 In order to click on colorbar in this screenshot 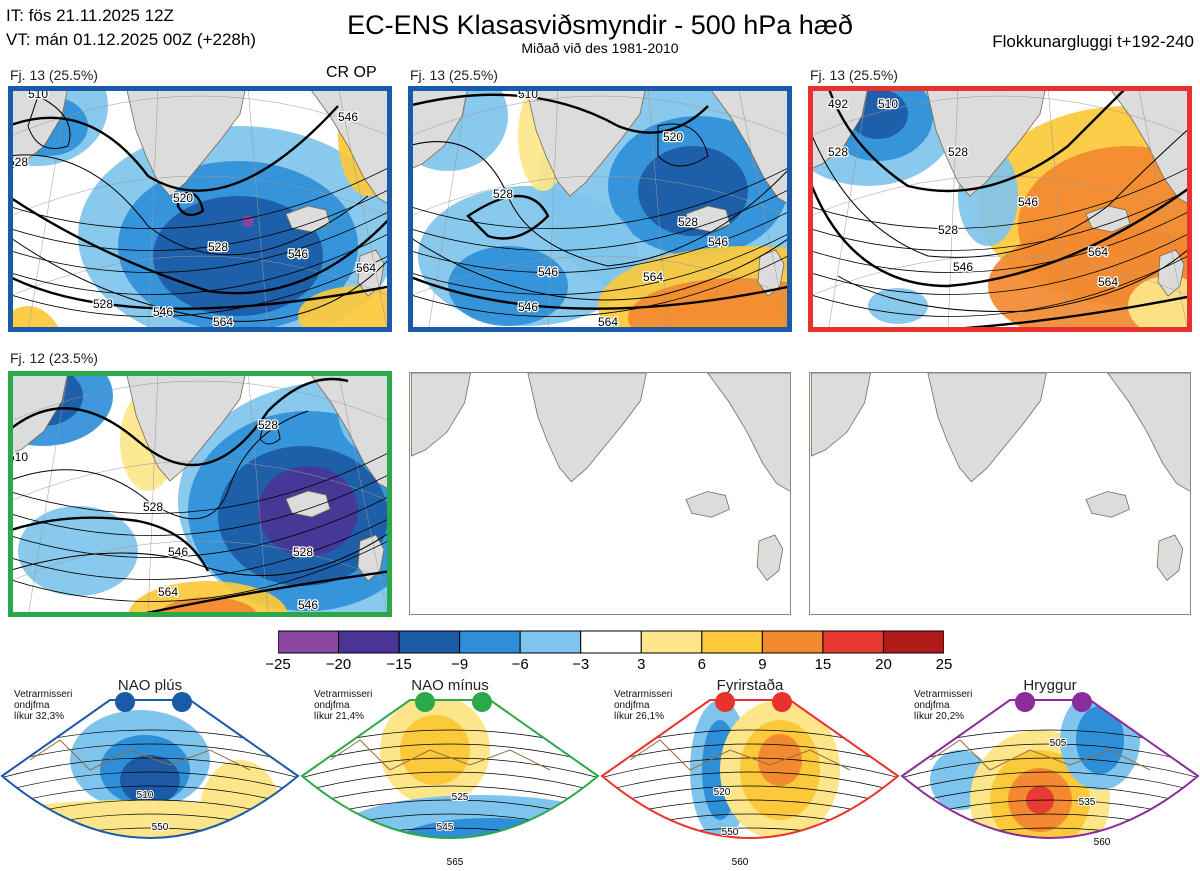, I will do `click(611, 642)`.